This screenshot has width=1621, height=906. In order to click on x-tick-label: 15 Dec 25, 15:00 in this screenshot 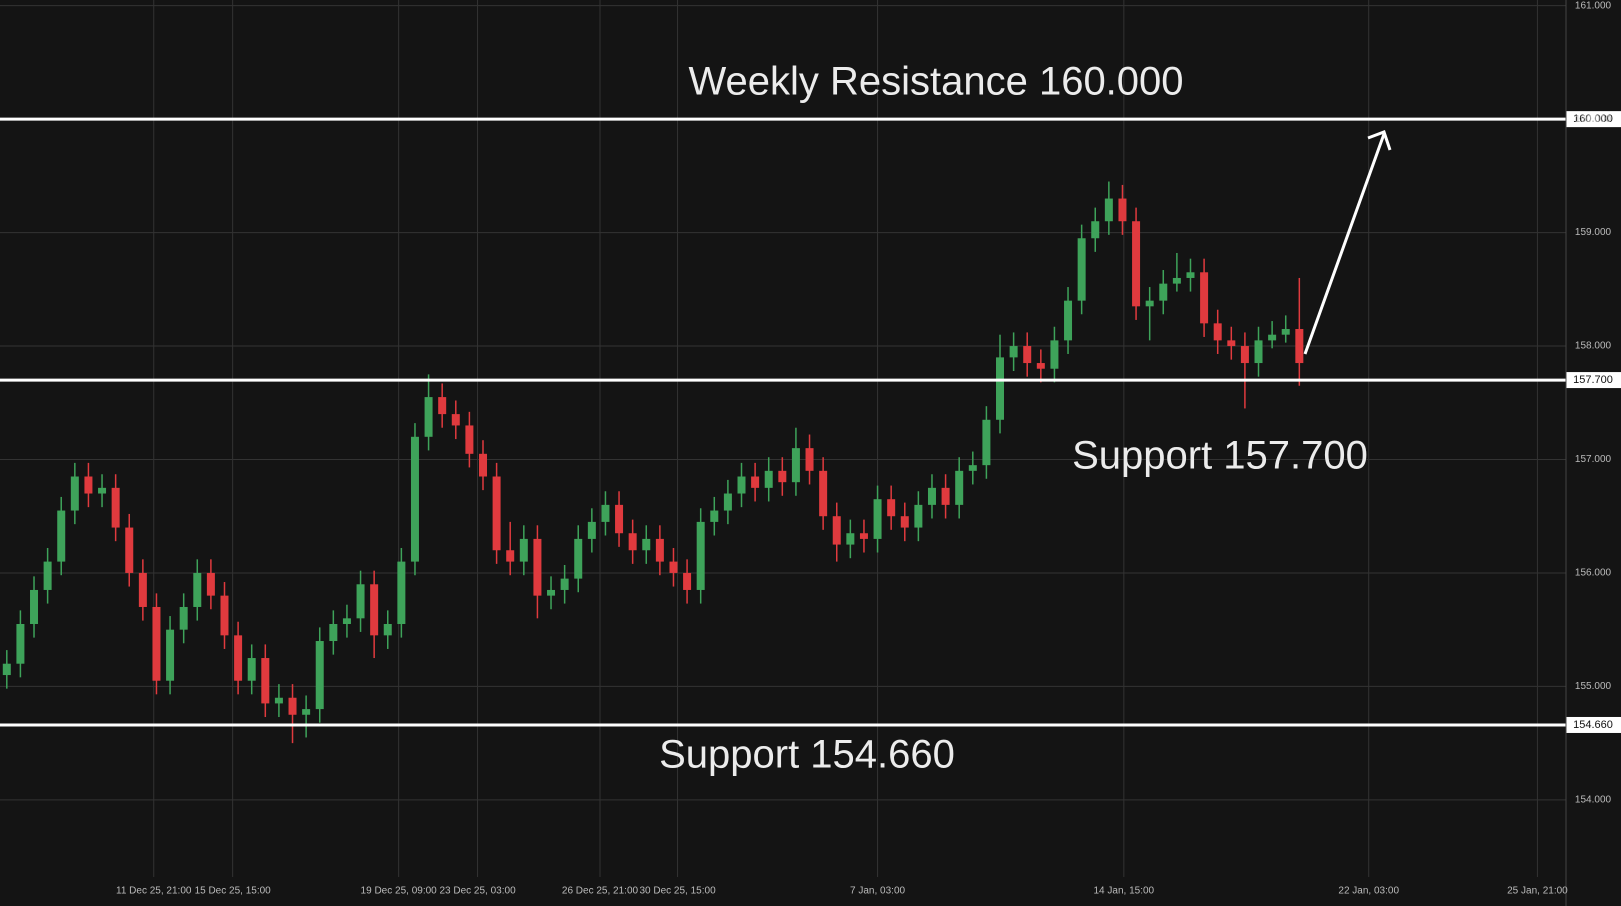, I will do `click(233, 891)`.